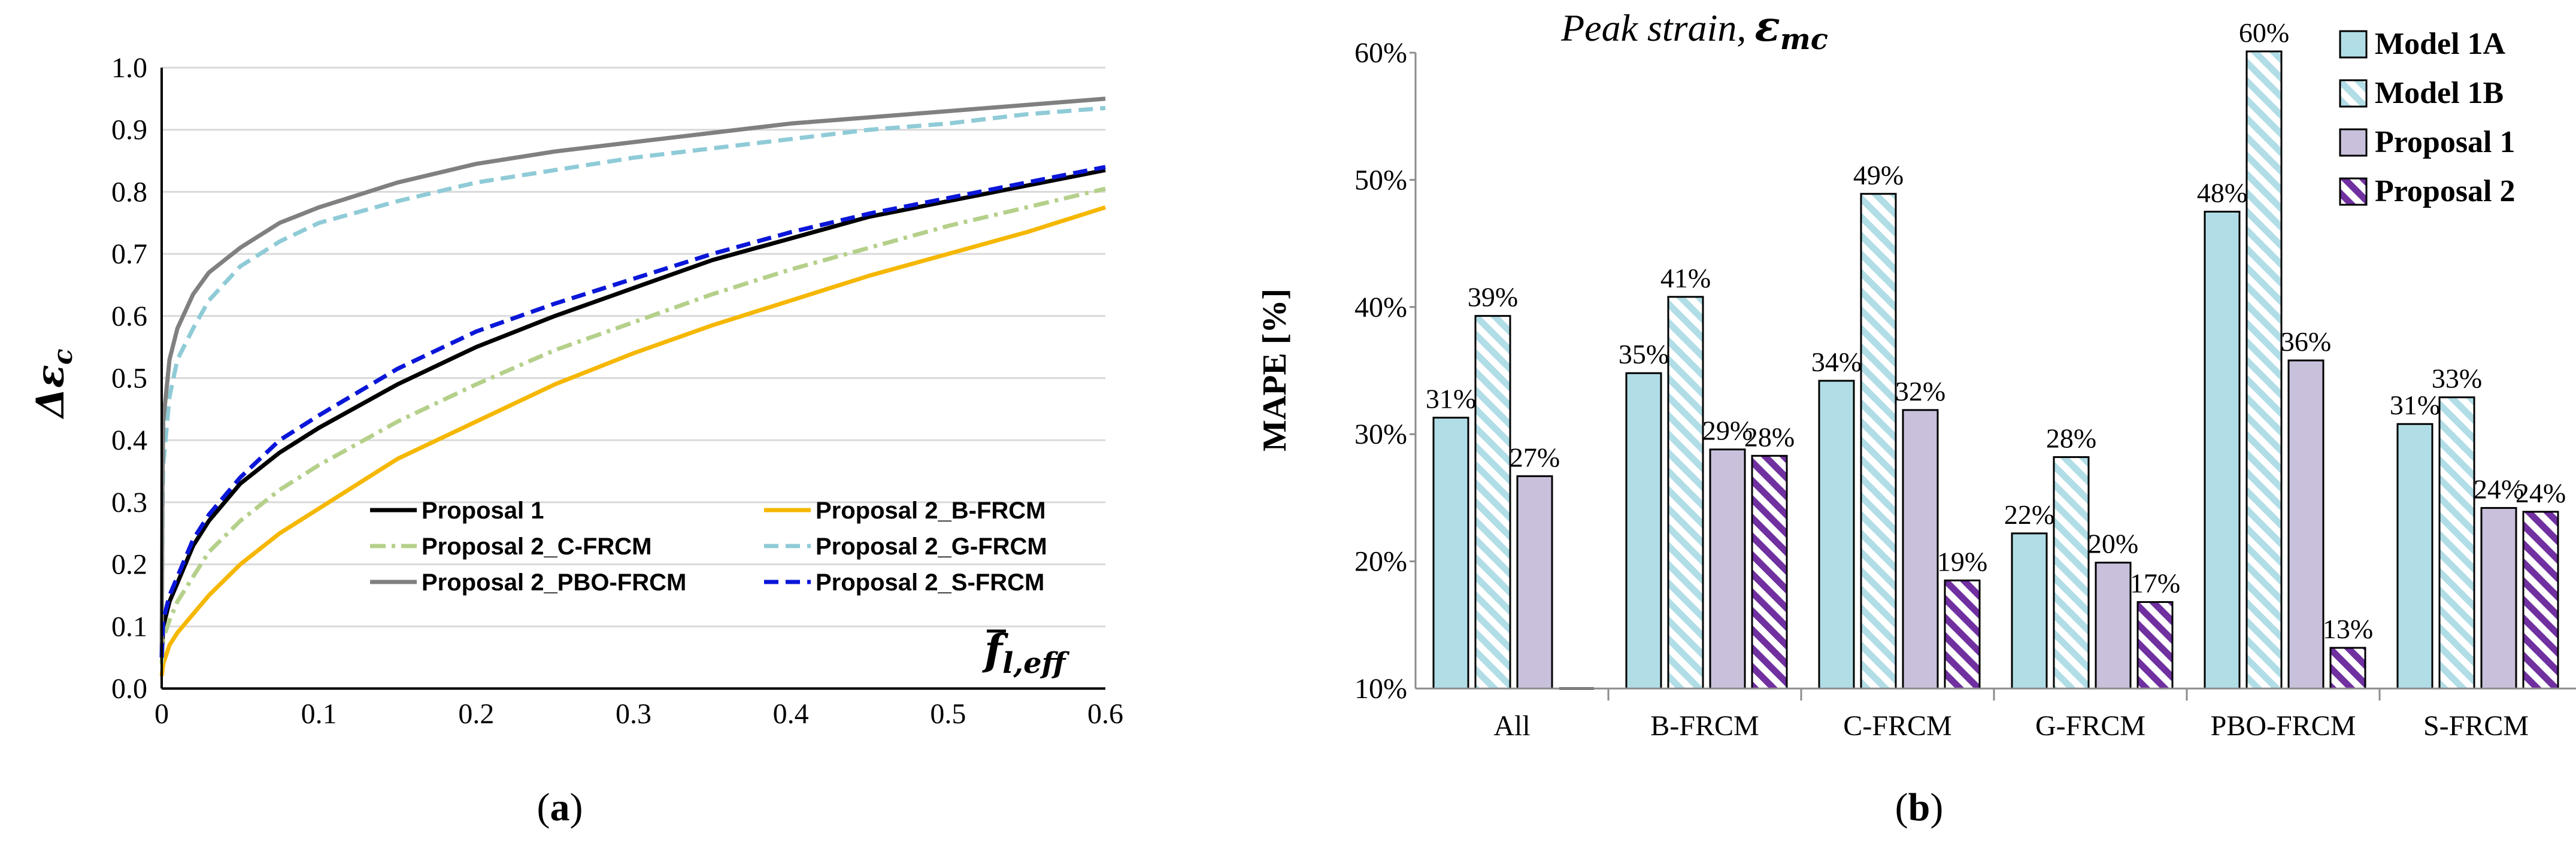 Image resolution: width=2576 pixels, height=843 pixels. I want to click on chart-b-legend: Model 1A Model 1B Proposal 1 Proposal 2, so click(2427, 117).